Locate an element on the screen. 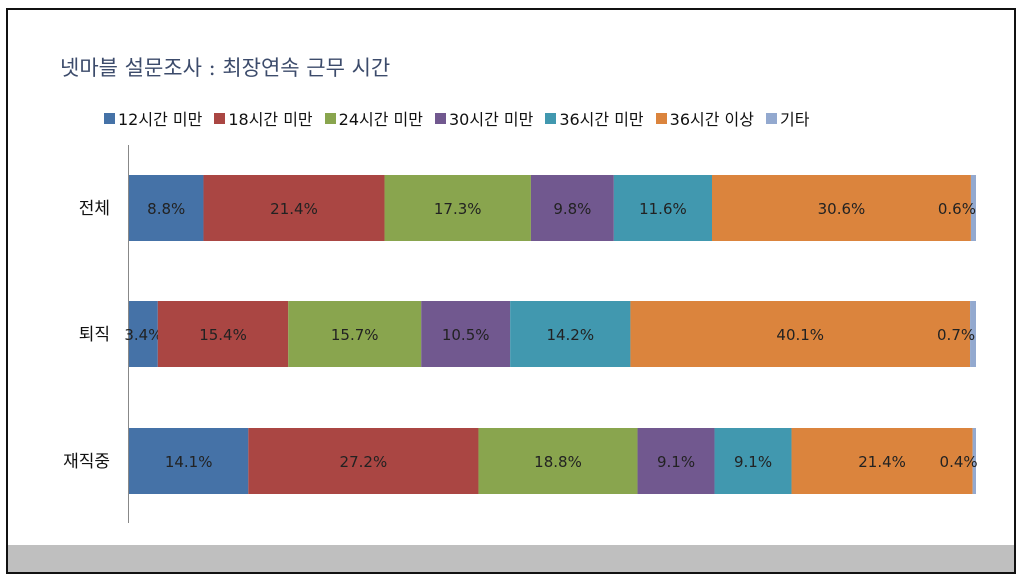 The height and width of the screenshot is (582, 1024). data-label: 27.2% is located at coordinates (364, 462).